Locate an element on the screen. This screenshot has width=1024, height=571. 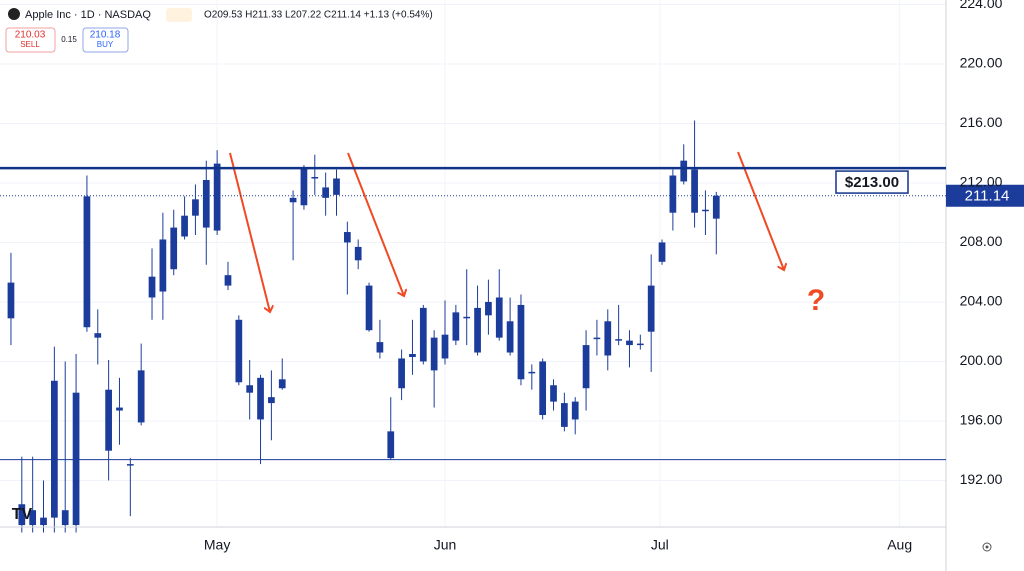
buy-button is located at coordinates (105, 40).